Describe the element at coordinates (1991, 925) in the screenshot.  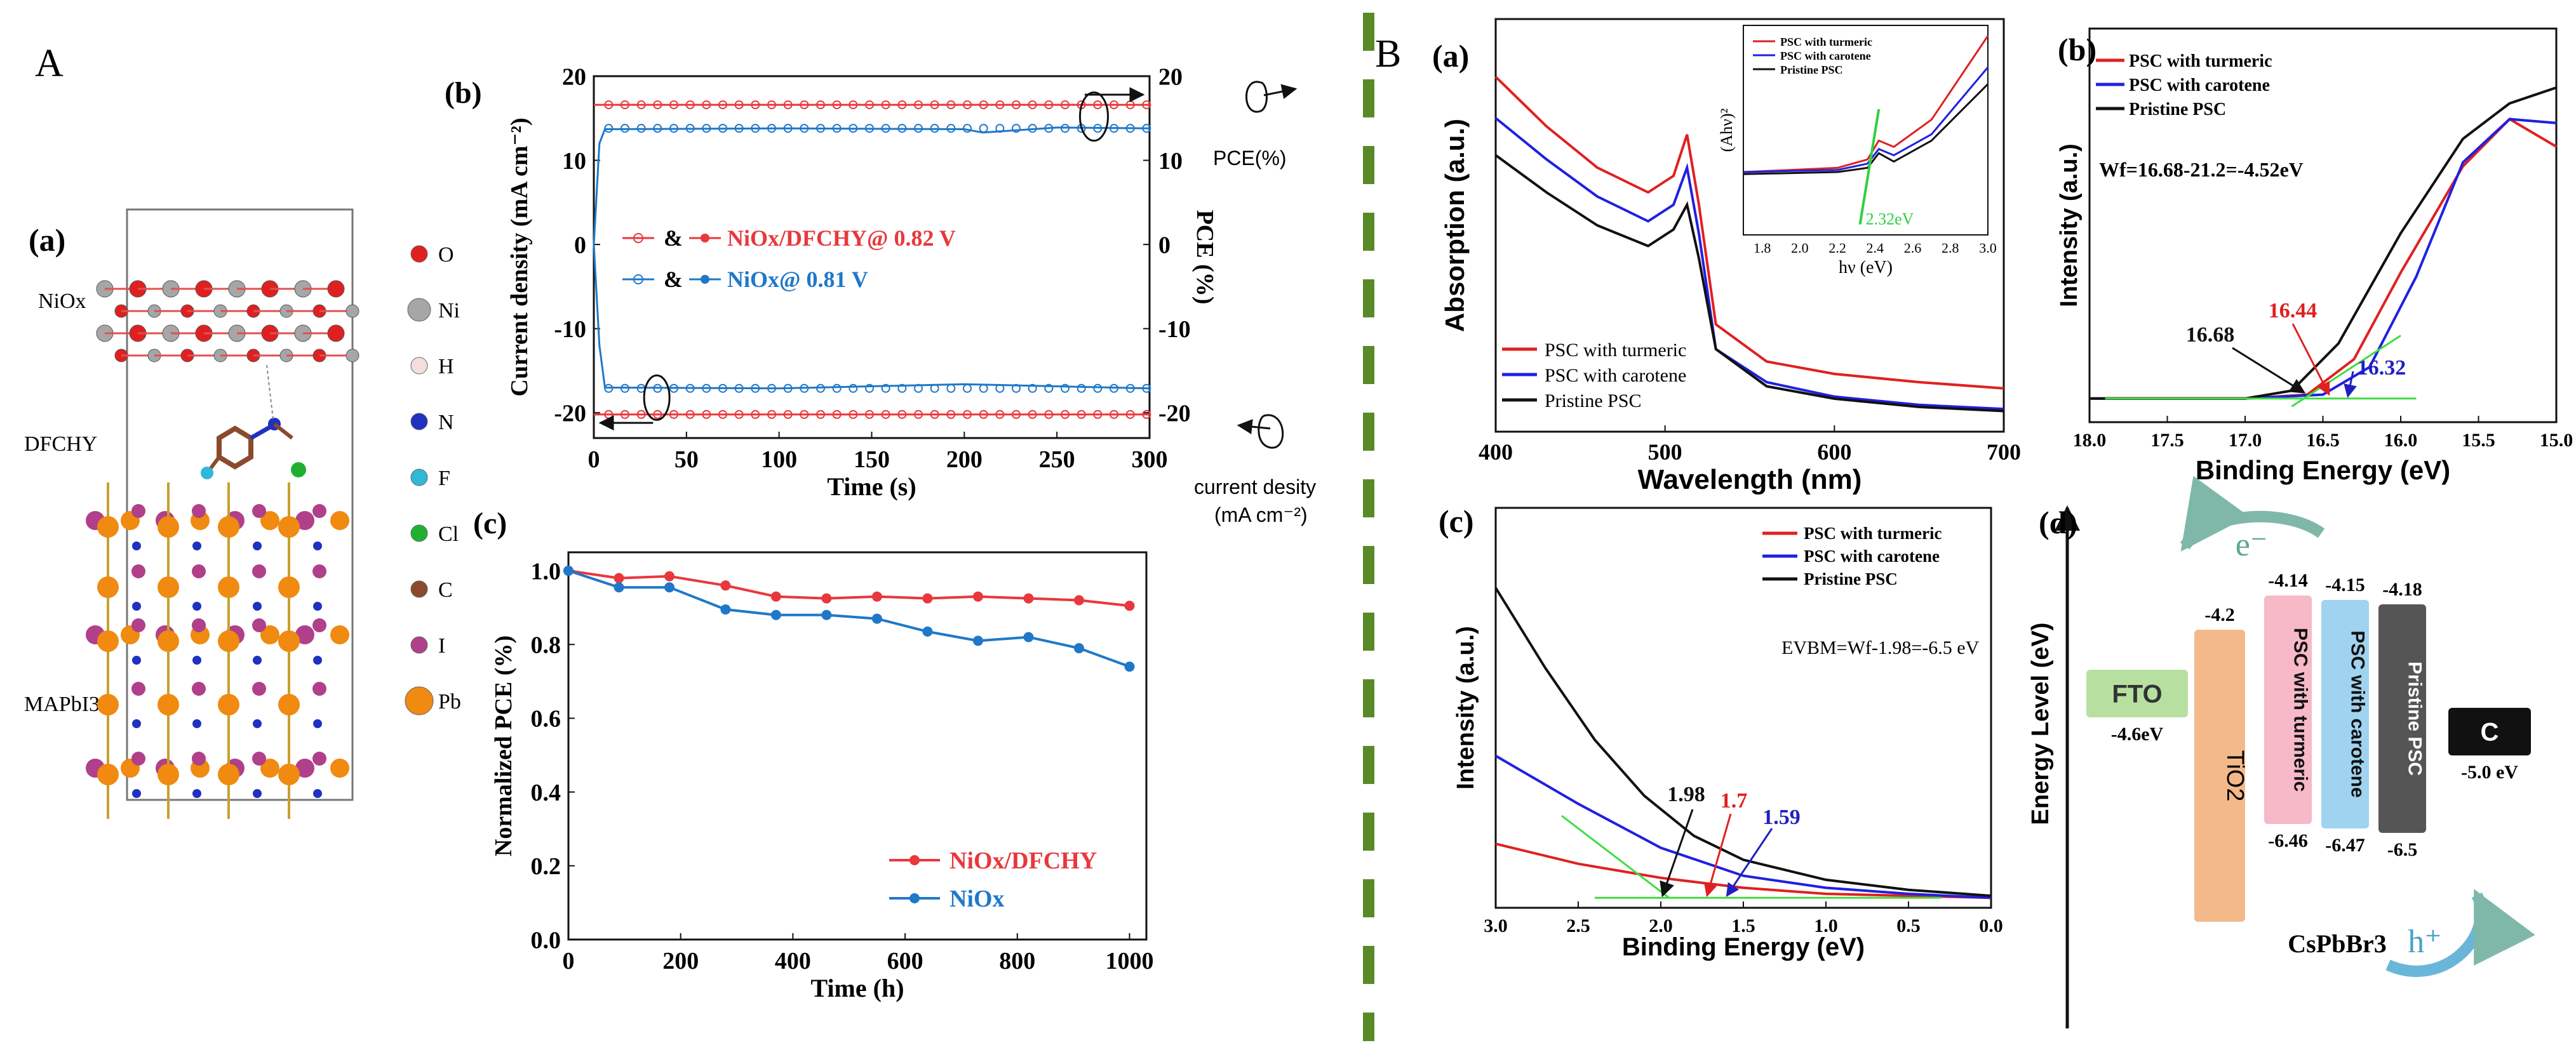
I see `x-tick-label-6: 0.0` at that location.